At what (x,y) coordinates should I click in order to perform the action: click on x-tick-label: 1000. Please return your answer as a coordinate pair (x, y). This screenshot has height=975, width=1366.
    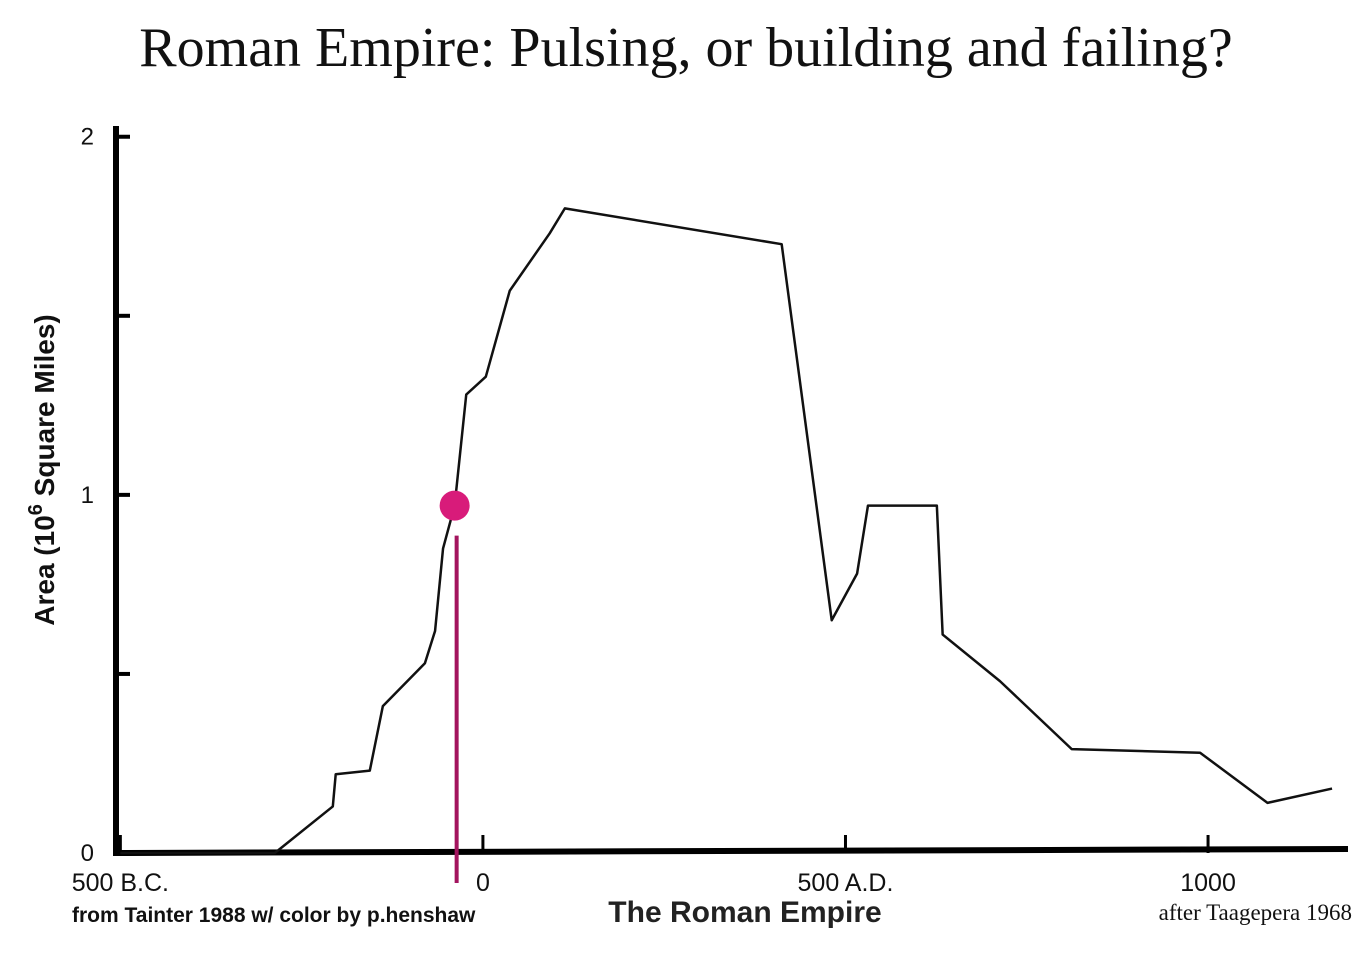
    Looking at the image, I should click on (1208, 883).